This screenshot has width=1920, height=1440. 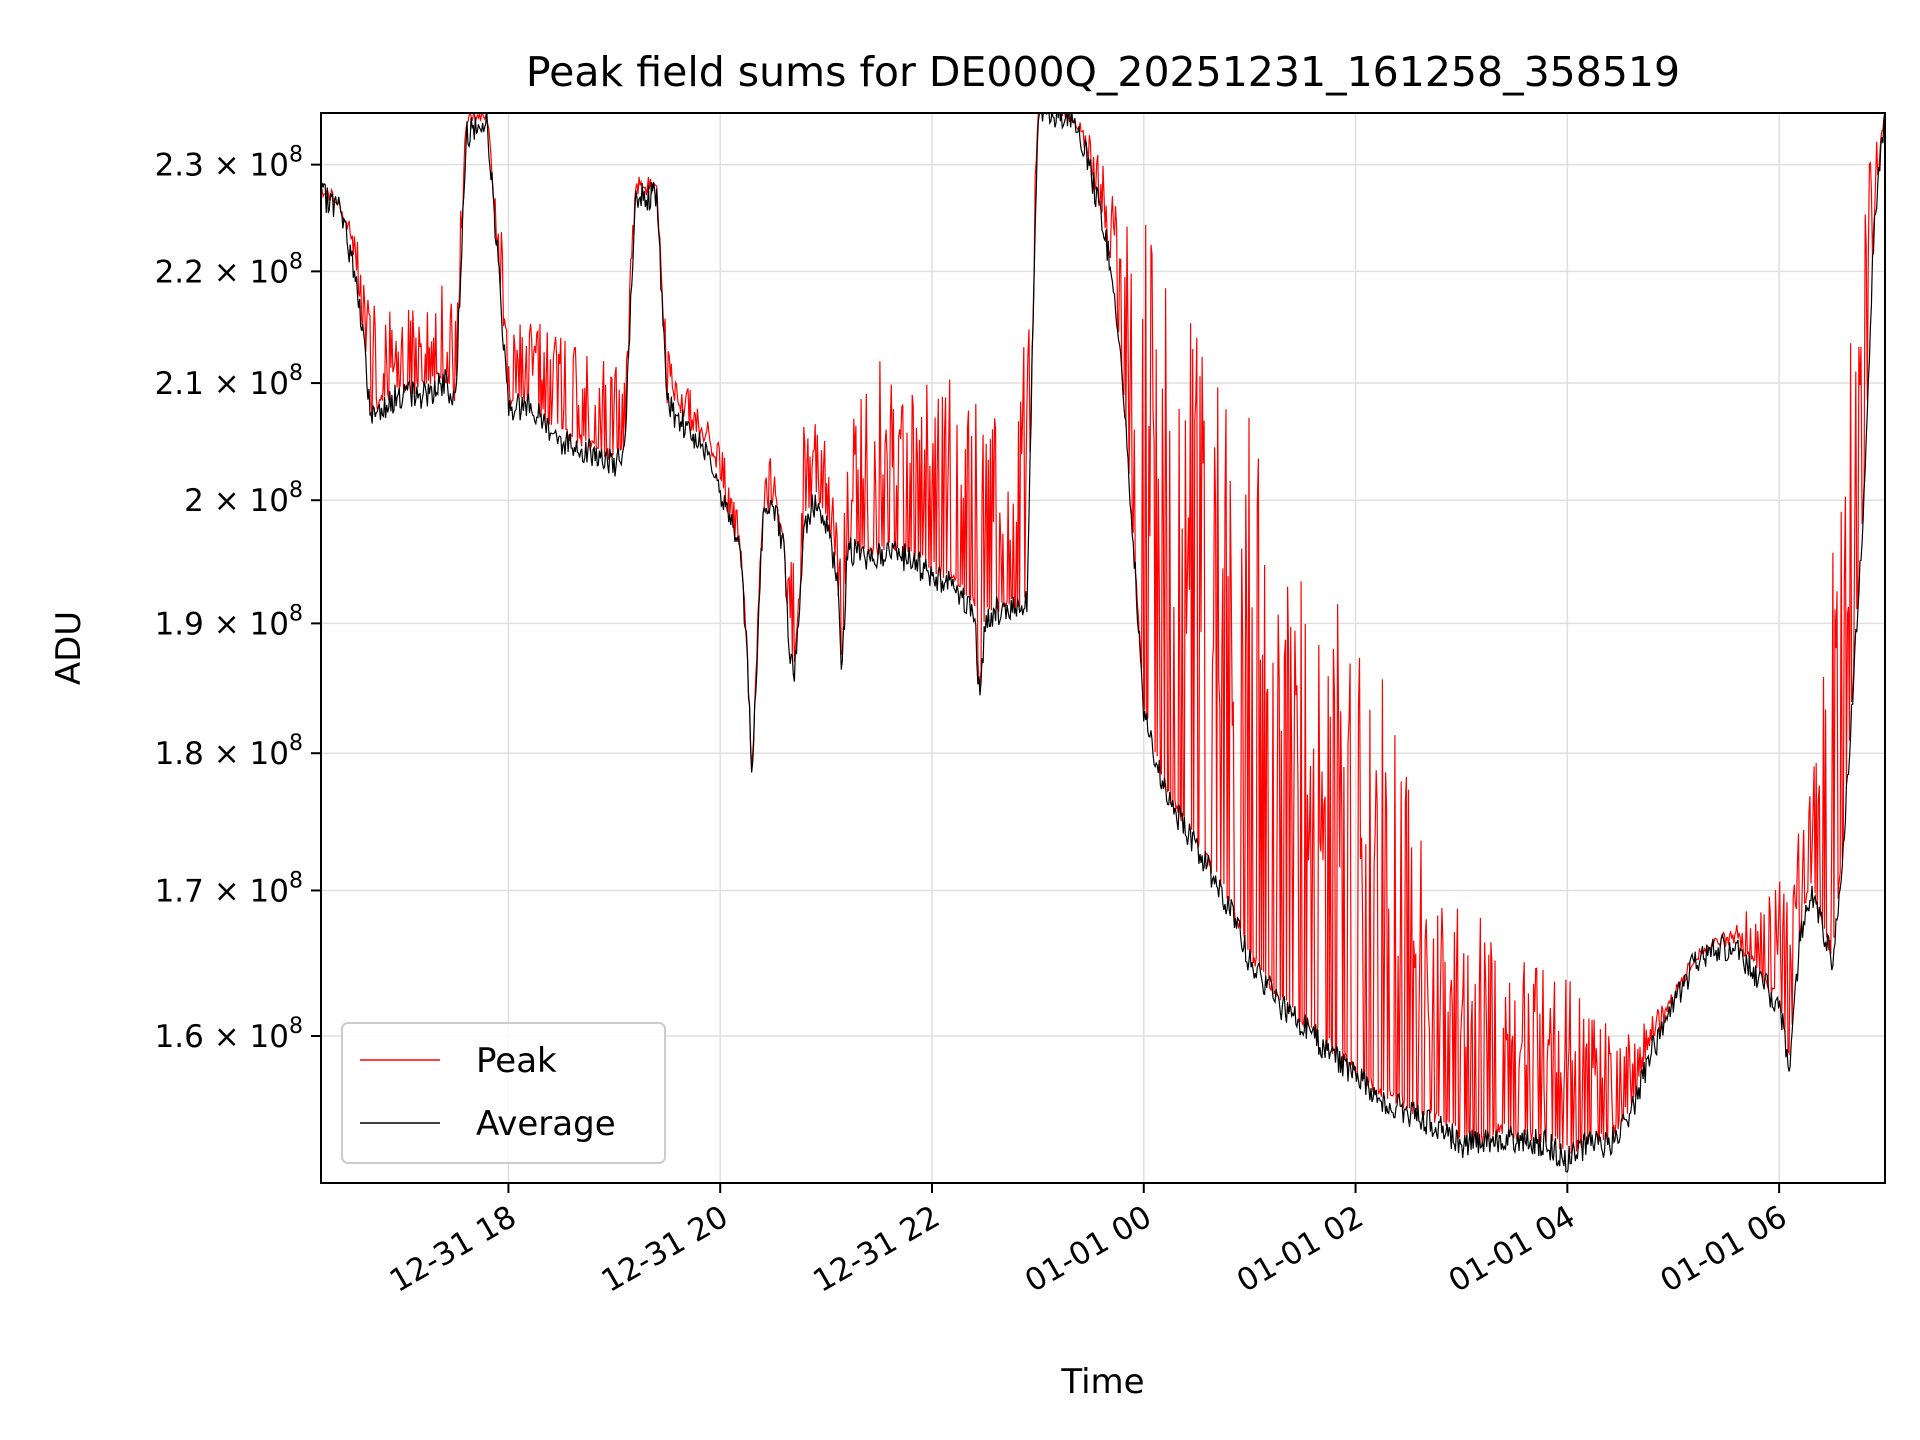 I want to click on y-tick-label: 2 × 108, so click(x=243, y=498).